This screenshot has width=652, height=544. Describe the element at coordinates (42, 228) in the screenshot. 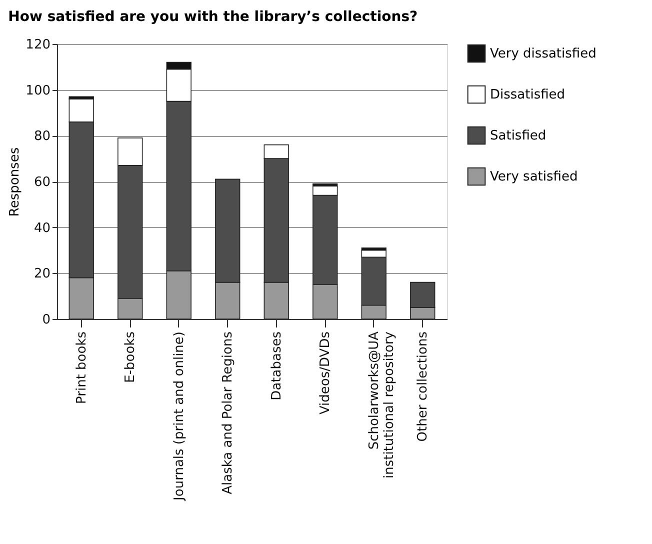

I see `y-tick-label: 40` at that location.